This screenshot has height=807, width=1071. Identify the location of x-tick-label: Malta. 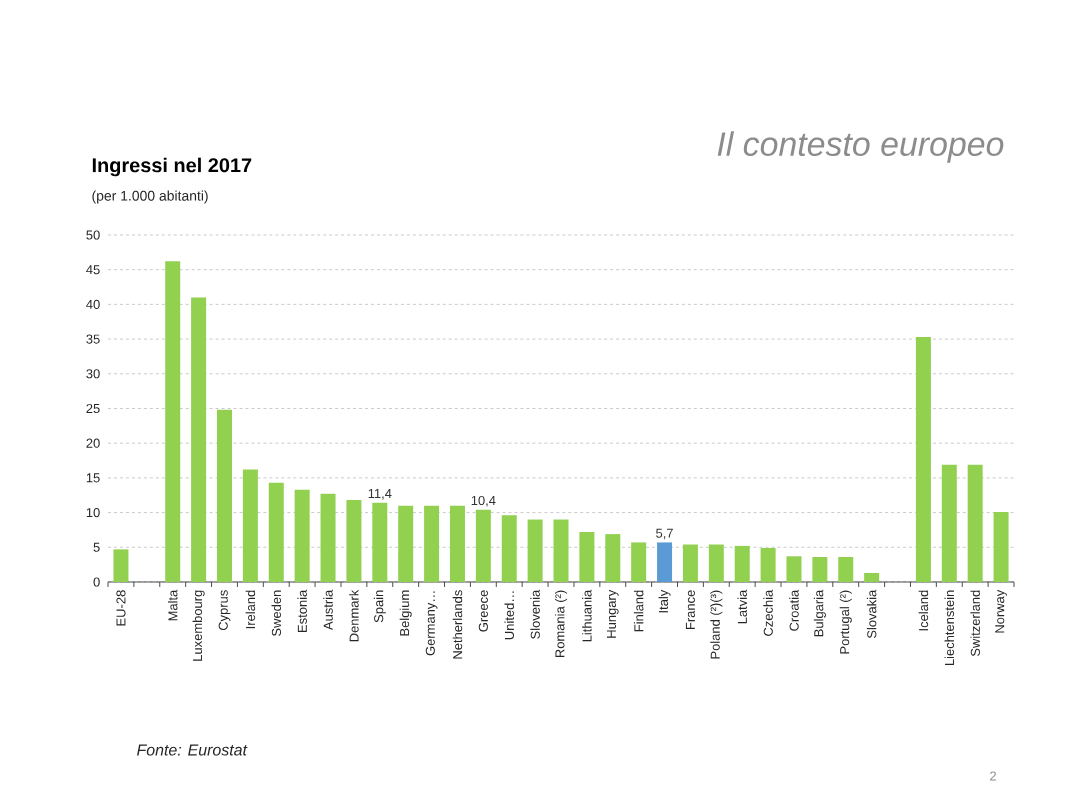
(172, 605).